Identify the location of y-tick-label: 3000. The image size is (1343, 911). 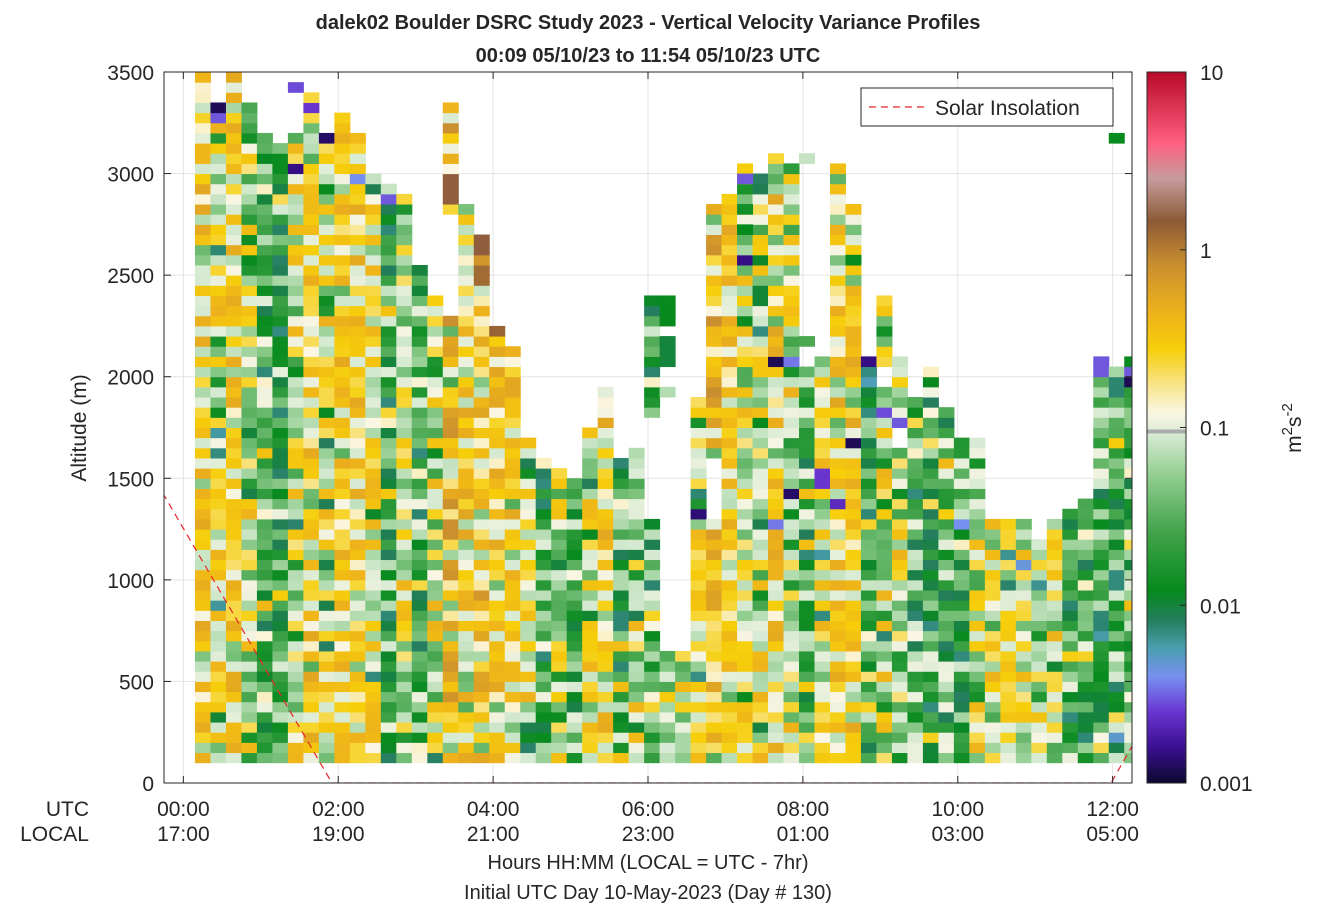
(130, 175).